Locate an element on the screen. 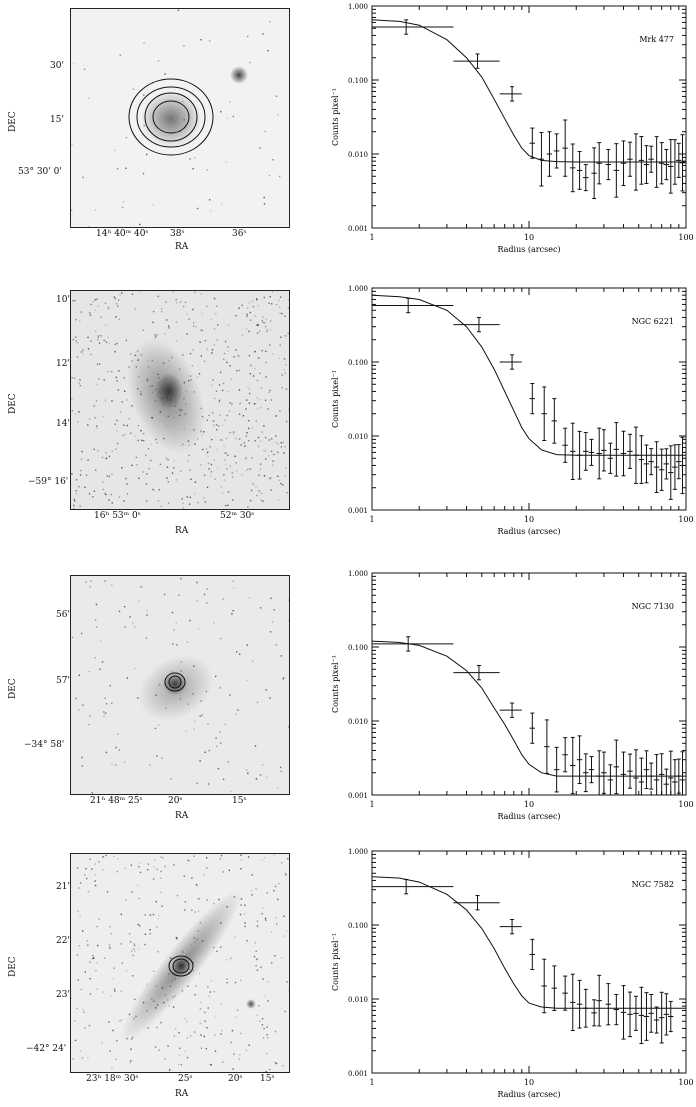 The height and width of the screenshot is (1107, 696). ytick-label: −59° 16' is located at coordinates (48, 482).